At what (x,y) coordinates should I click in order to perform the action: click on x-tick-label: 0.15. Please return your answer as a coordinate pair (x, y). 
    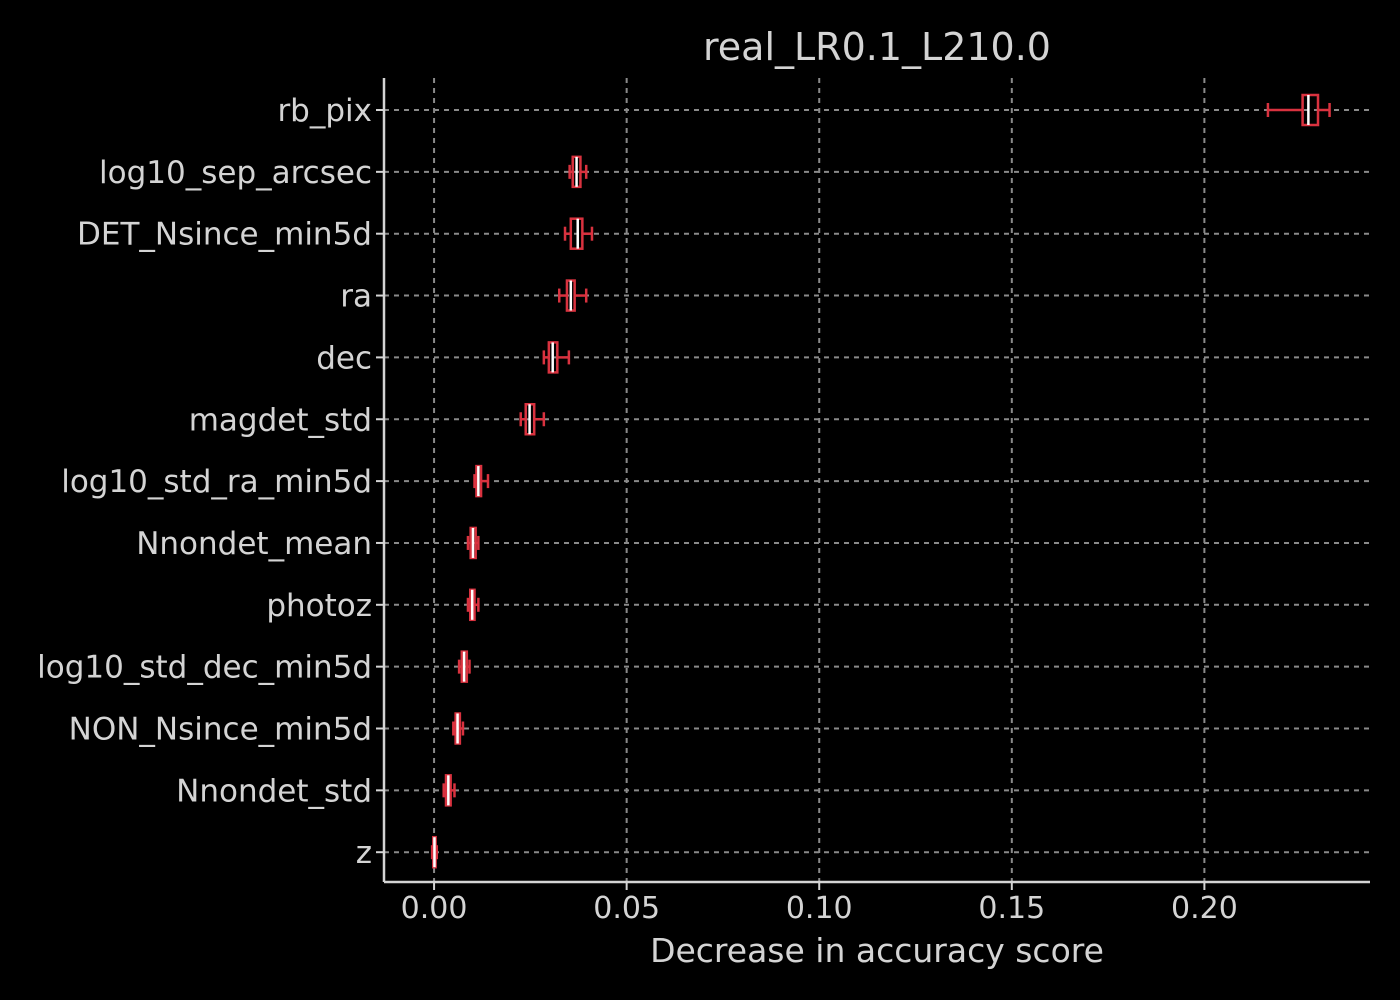
    Looking at the image, I should click on (1011, 908).